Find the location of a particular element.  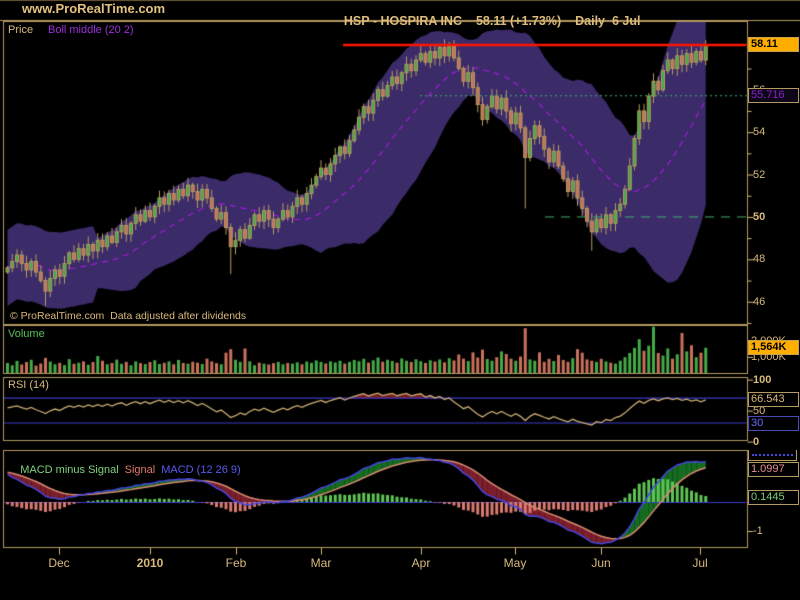

rsi-axis-ticks-item: 100 is located at coordinates (762, 379).